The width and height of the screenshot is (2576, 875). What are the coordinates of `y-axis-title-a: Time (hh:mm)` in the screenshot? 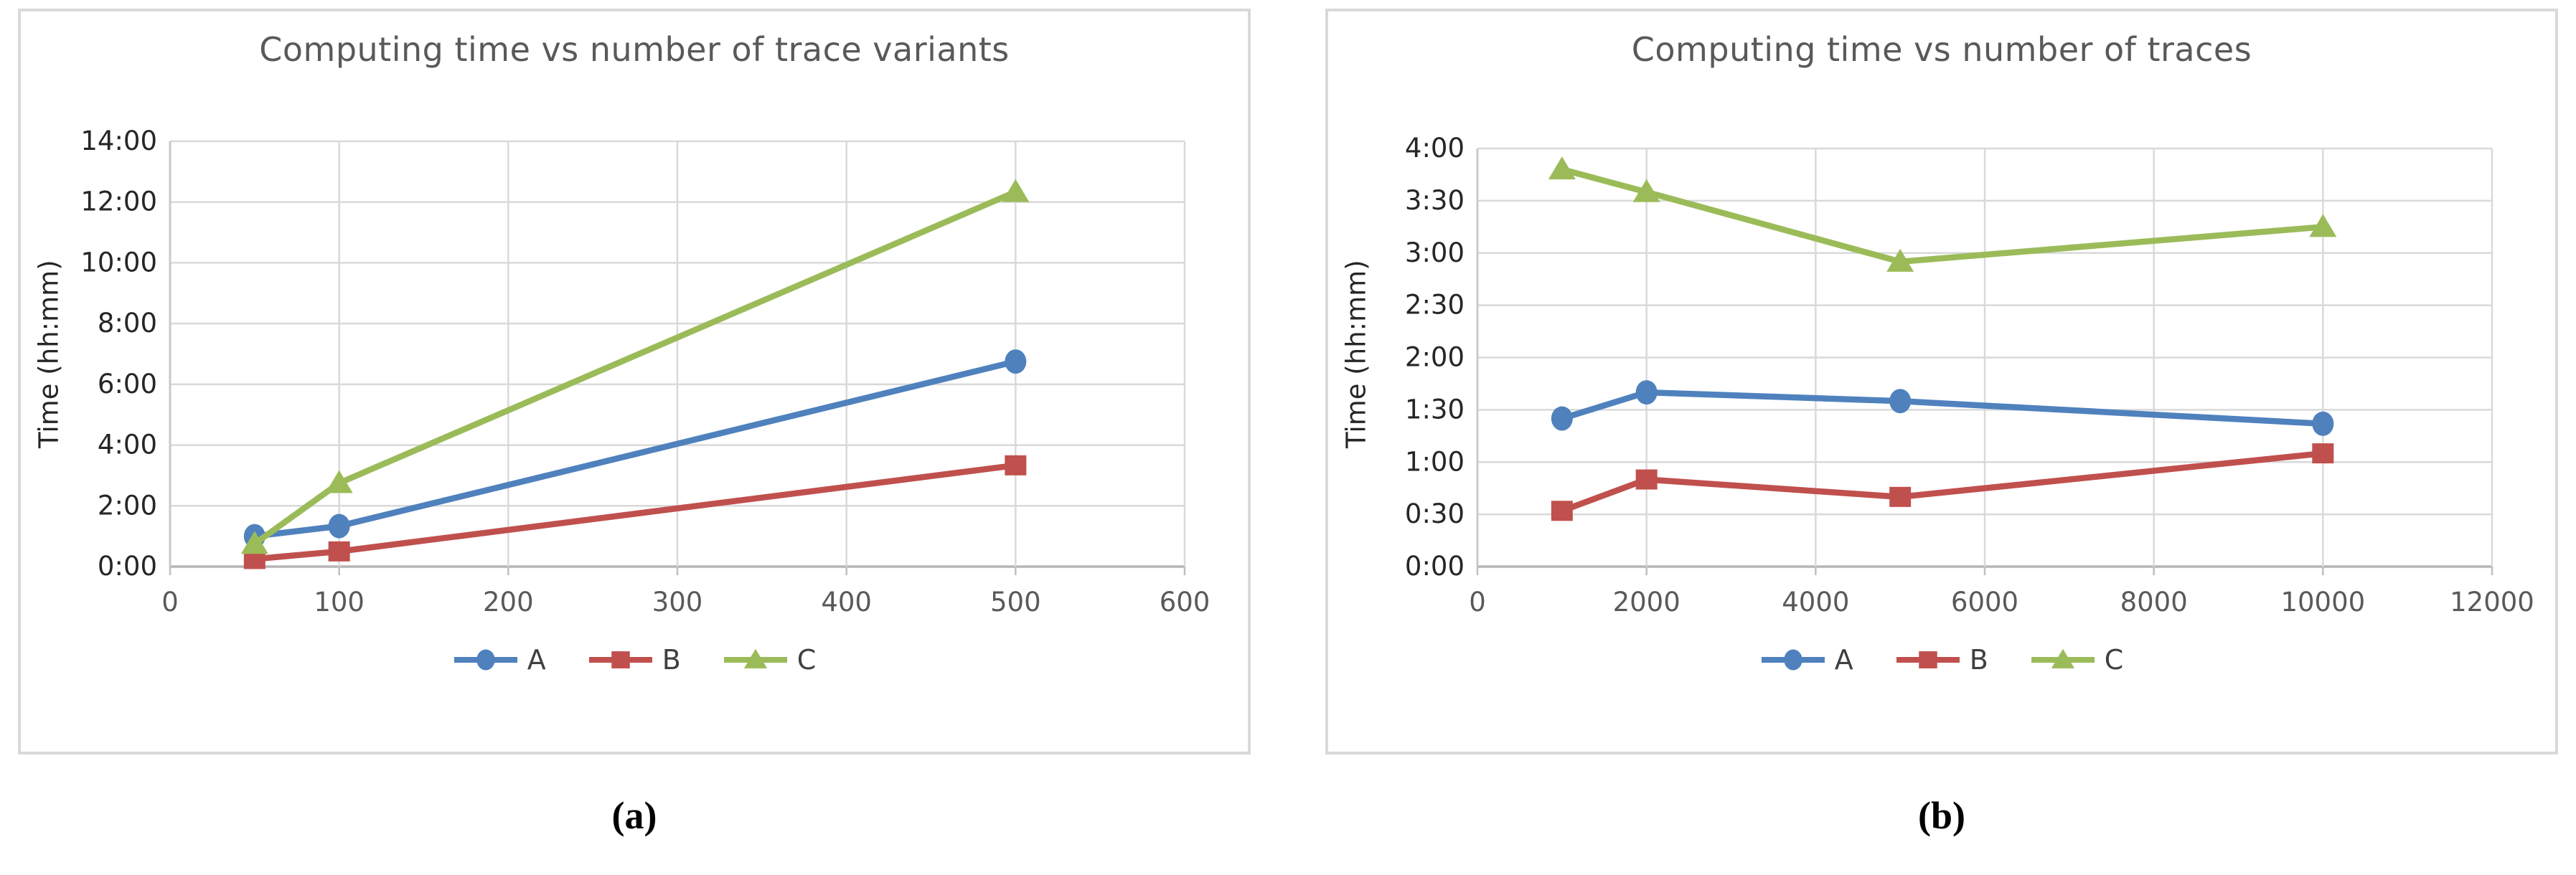 It's located at (49, 354).